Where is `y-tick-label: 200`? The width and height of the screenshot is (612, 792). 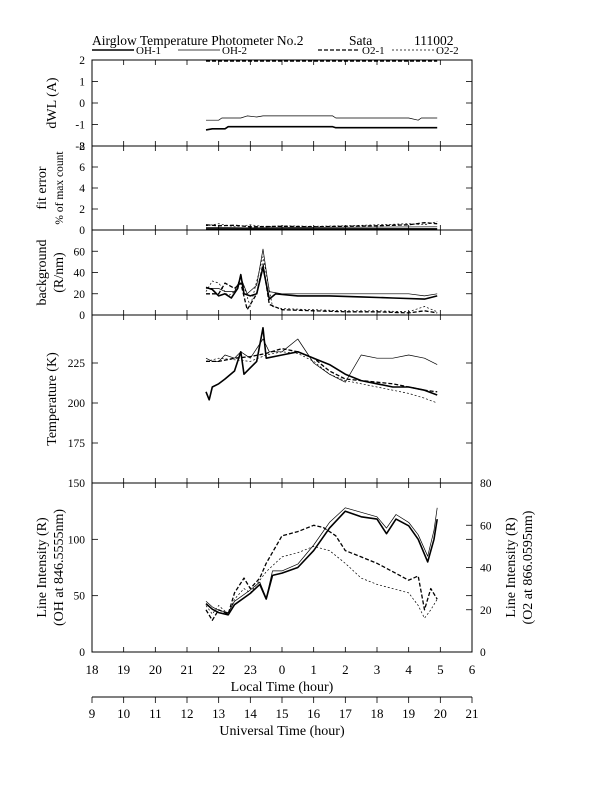
y-tick-label: 200 is located at coordinates (77, 404).